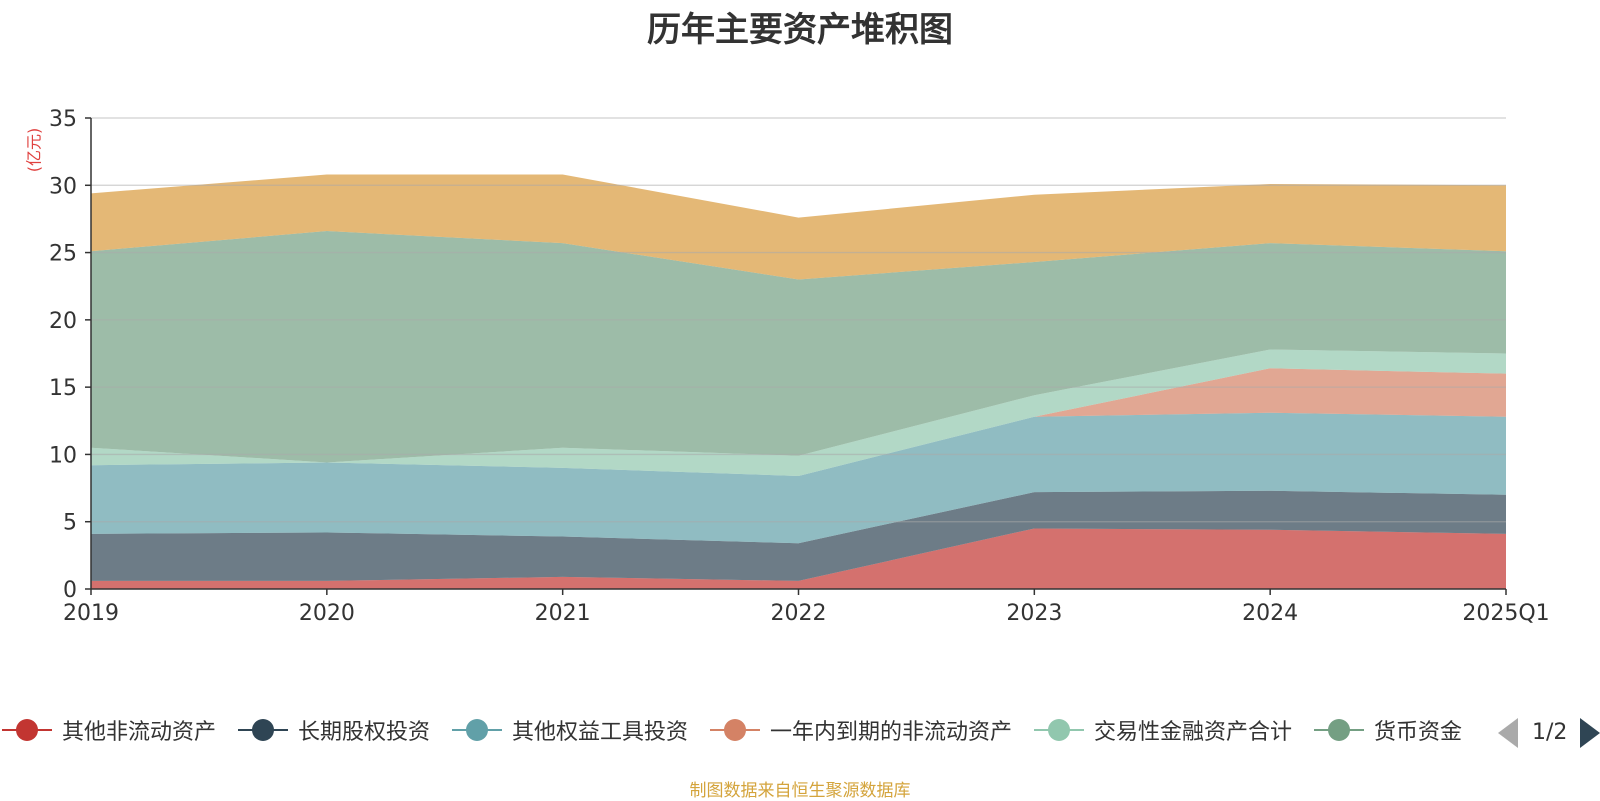 The width and height of the screenshot is (1600, 801). Describe the element at coordinates (139, 732) in the screenshot. I see `legend-item-label: 其他非流动资产` at that location.